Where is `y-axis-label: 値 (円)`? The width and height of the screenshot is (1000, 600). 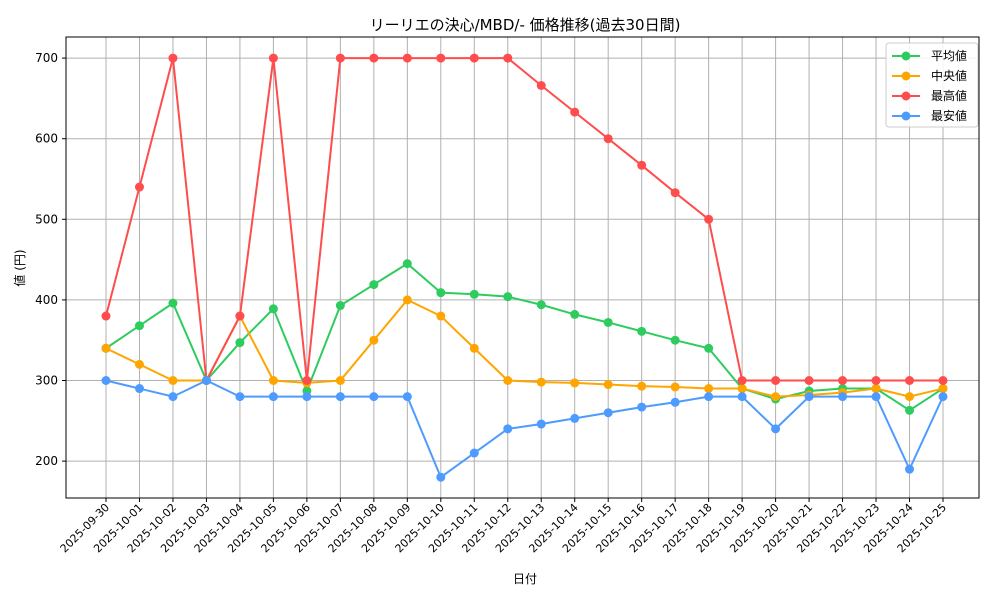 y-axis-label: 値 (円) is located at coordinates (19, 267).